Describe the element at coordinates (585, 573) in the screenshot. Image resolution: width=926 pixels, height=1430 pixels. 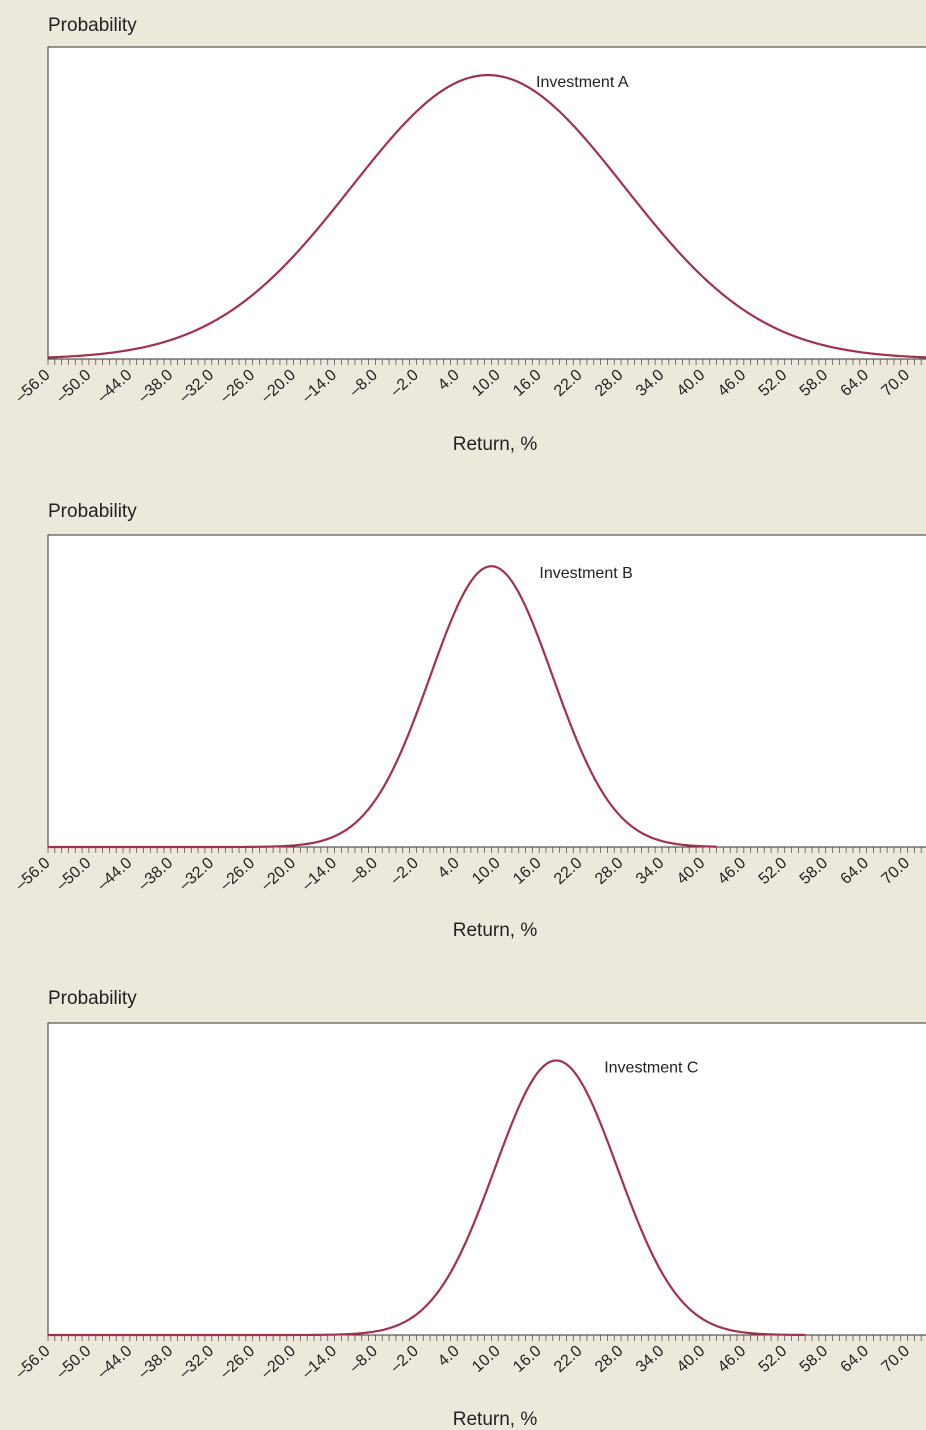
I see `series-label: Investment B` at that location.